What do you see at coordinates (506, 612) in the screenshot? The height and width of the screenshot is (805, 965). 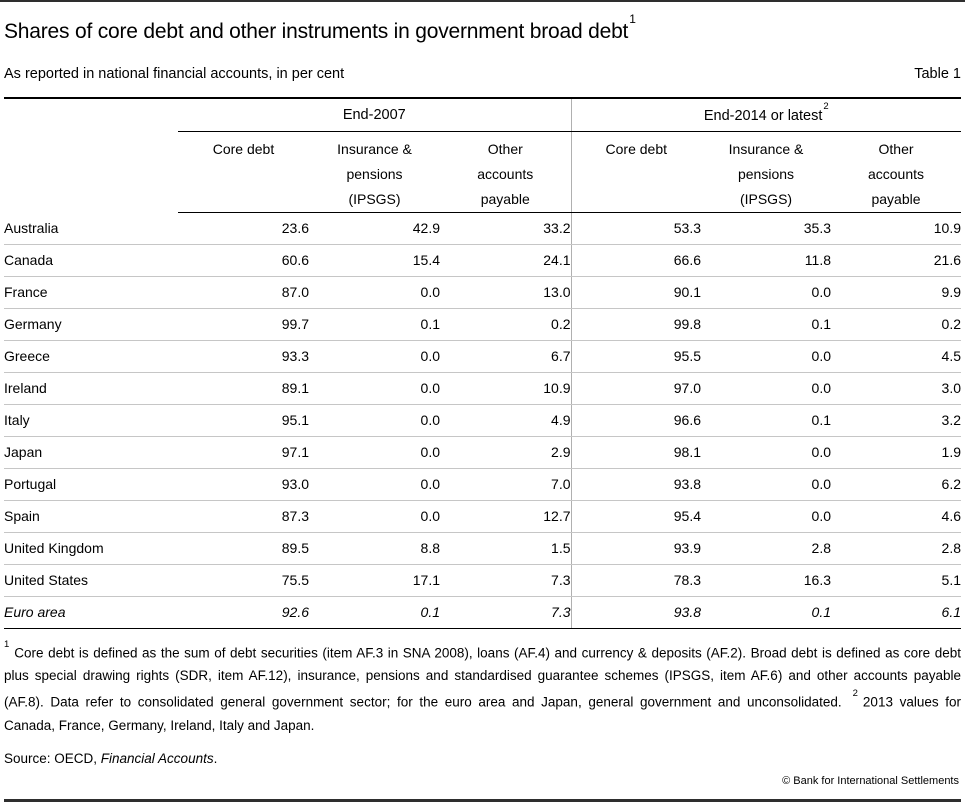 I see `cell-2007-other: 7.3` at bounding box center [506, 612].